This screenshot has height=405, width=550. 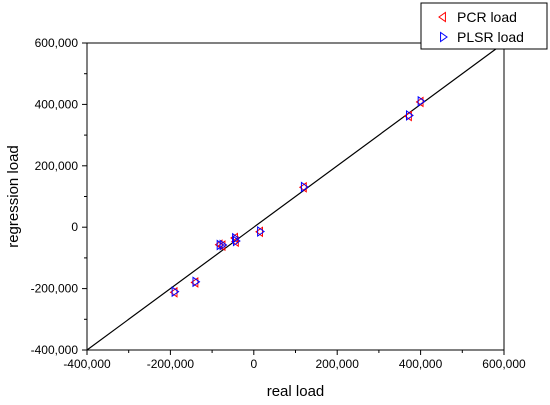 I want to click on x-tick-label: -200,000, so click(x=171, y=364).